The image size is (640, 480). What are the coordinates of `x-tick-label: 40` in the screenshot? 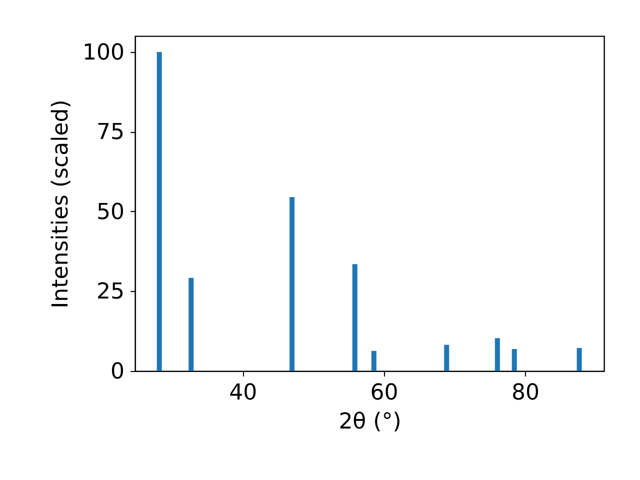 It's located at (243, 393).